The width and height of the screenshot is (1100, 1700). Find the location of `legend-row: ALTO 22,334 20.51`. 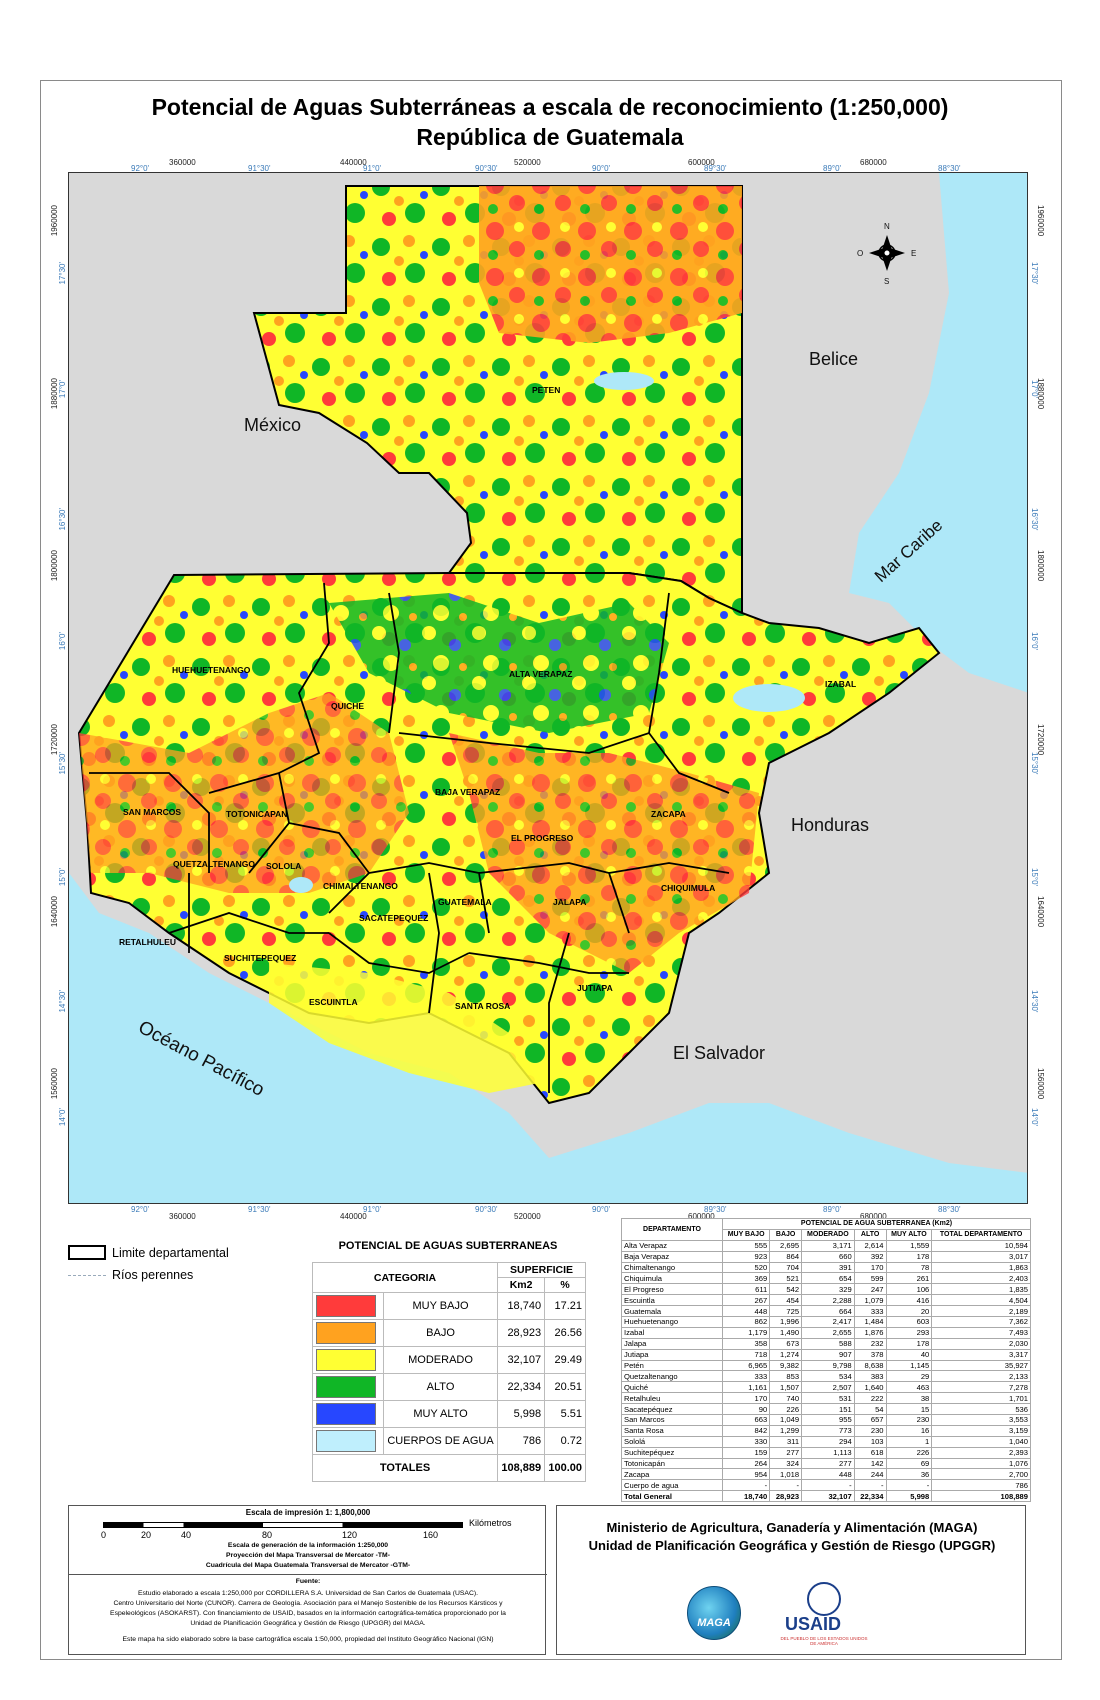

legend-row: ALTO 22,334 20.51 is located at coordinates (449, 1387).